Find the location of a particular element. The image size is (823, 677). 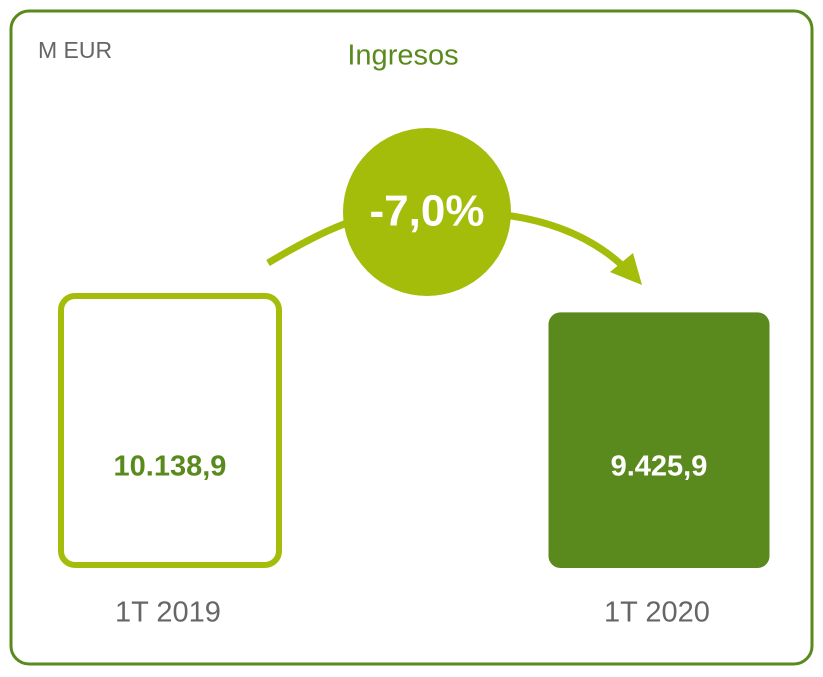

arrow-start is located at coordinates (309, 242).